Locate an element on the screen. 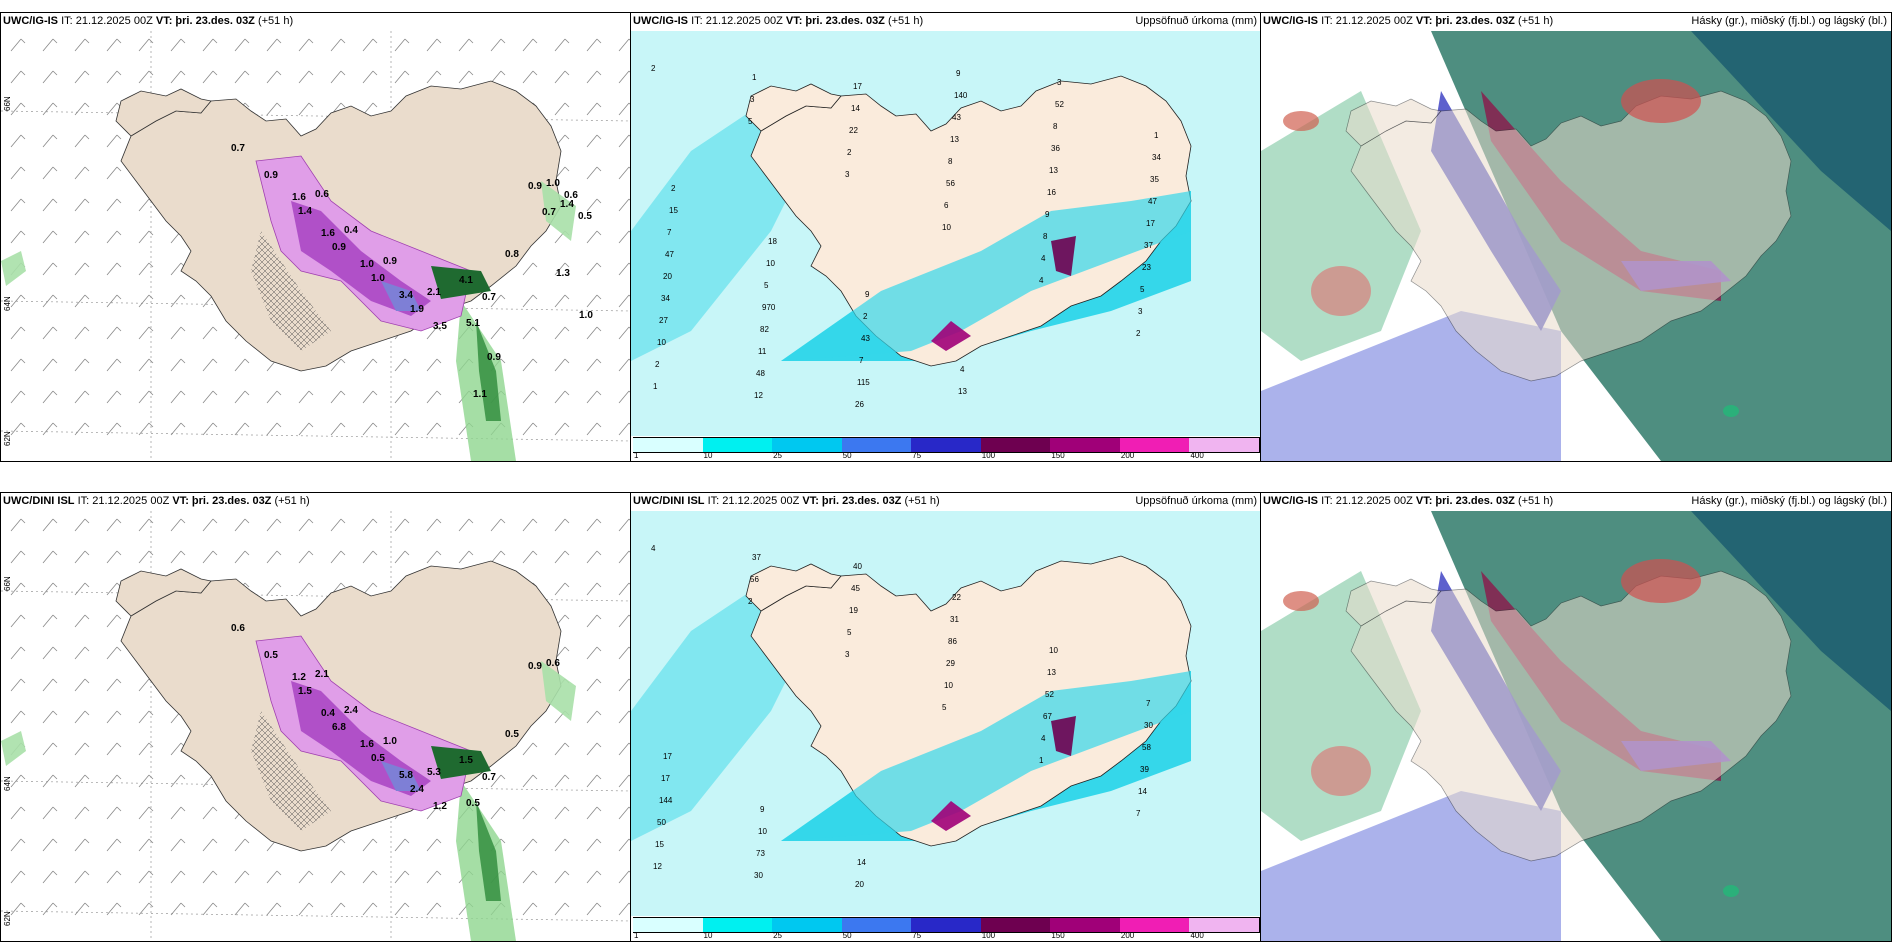  precip-value: 36 is located at coordinates (1055, 148).